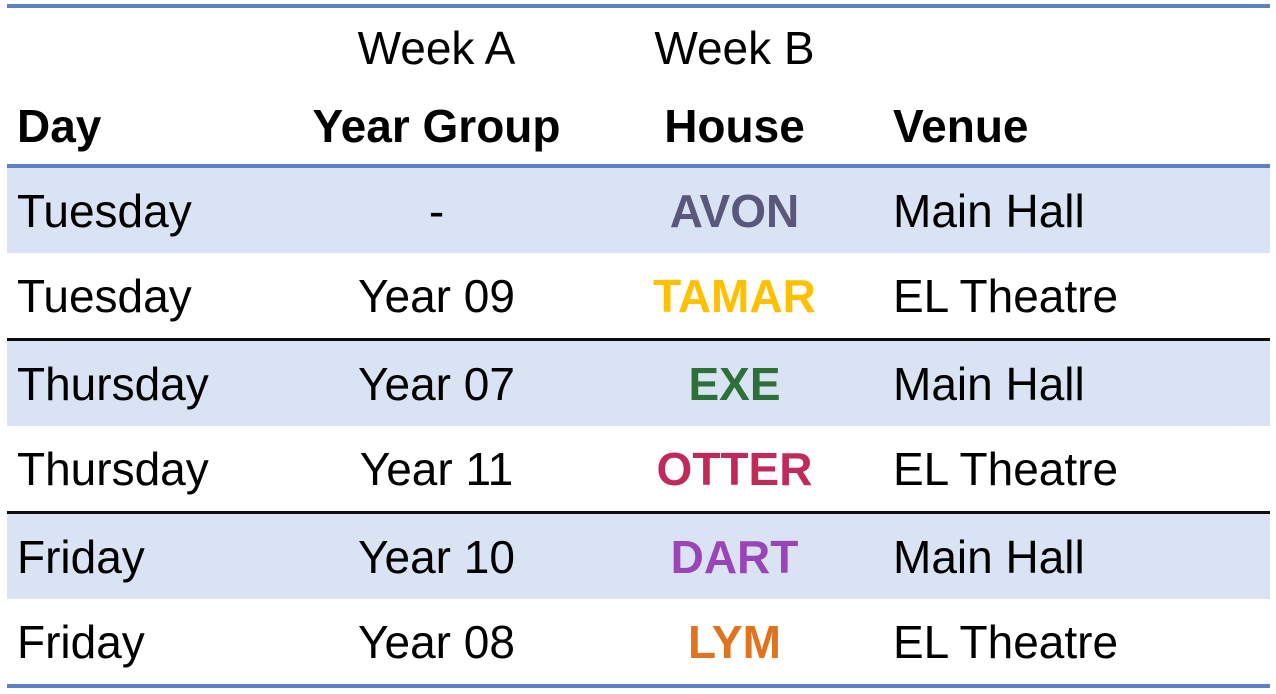 This screenshot has width=1276, height=694. Describe the element at coordinates (436, 295) in the screenshot. I see `cell-year-group: Year 09` at that location.